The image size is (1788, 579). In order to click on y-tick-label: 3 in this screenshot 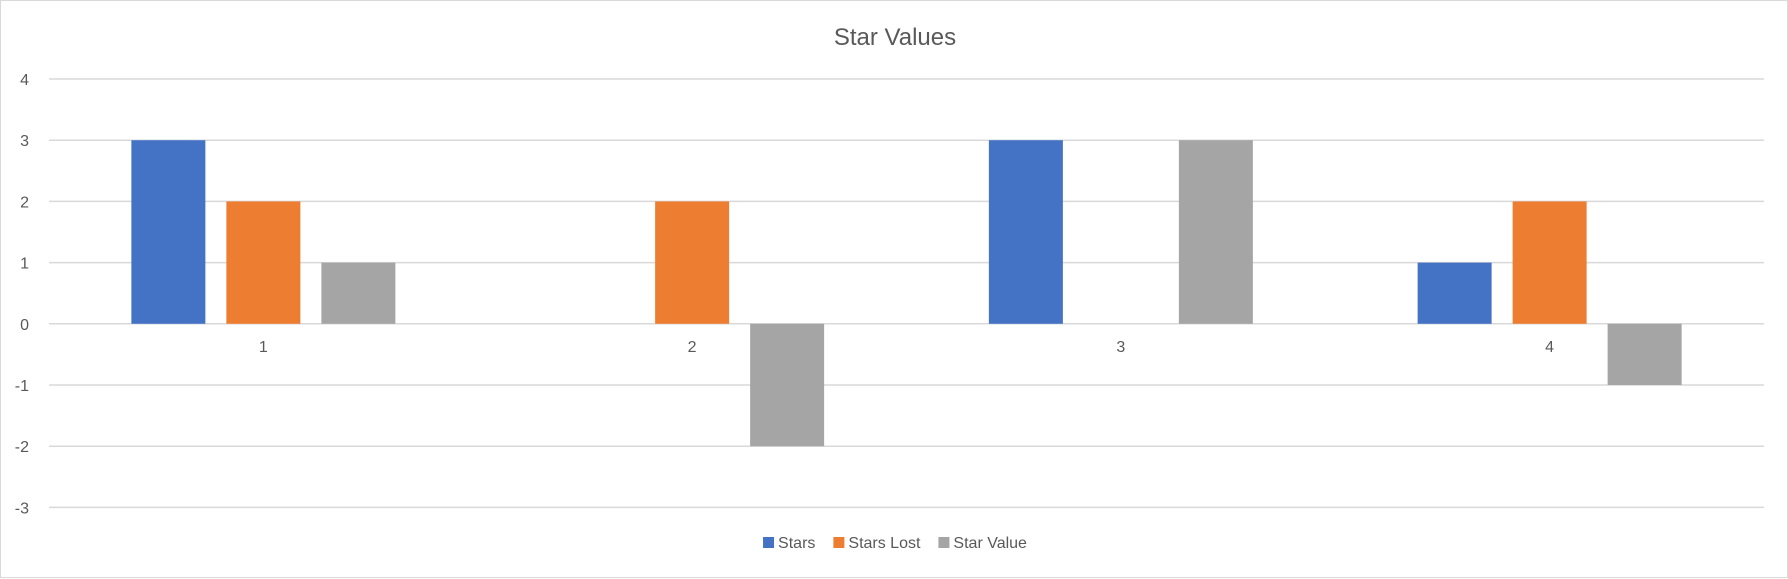, I will do `click(24, 141)`.